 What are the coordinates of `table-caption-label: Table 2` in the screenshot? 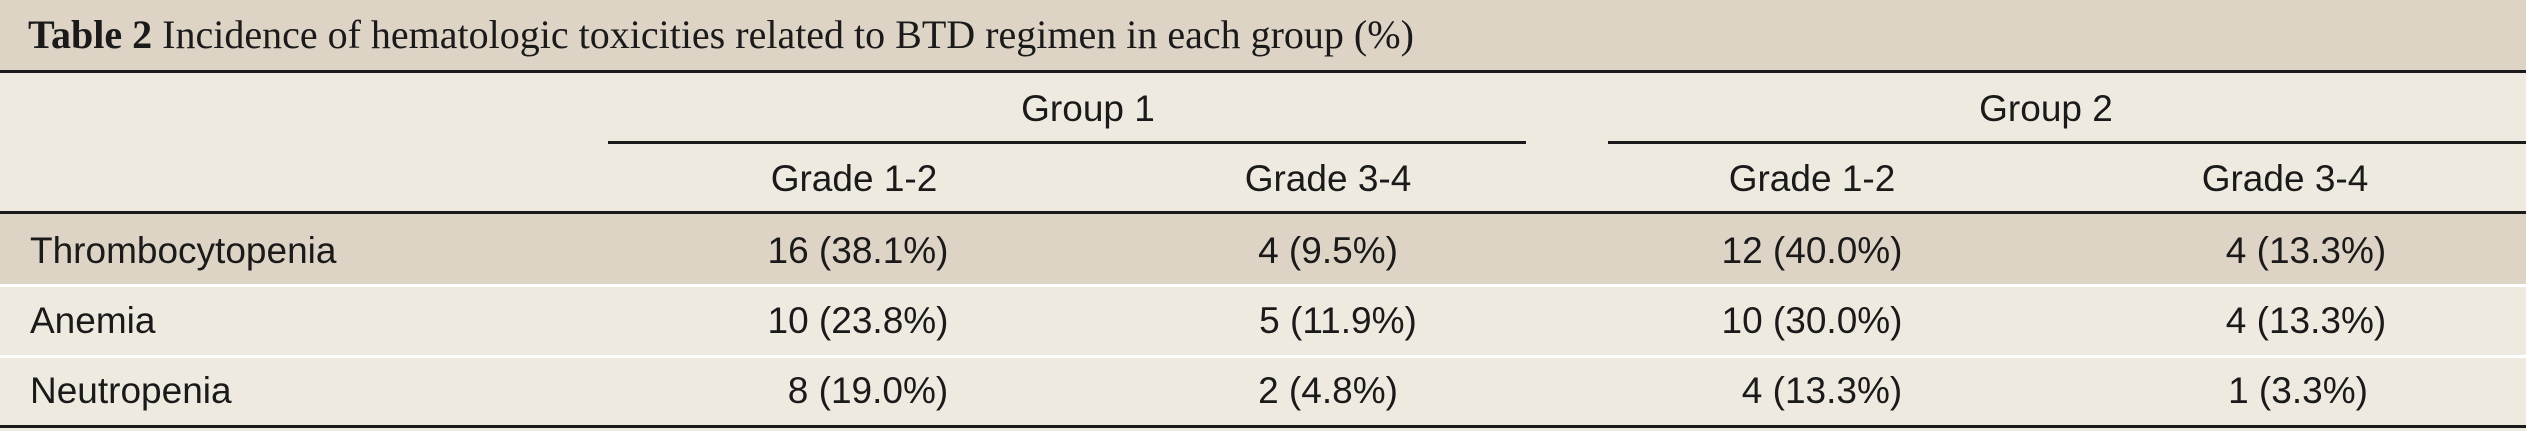 It's located at (90, 34).